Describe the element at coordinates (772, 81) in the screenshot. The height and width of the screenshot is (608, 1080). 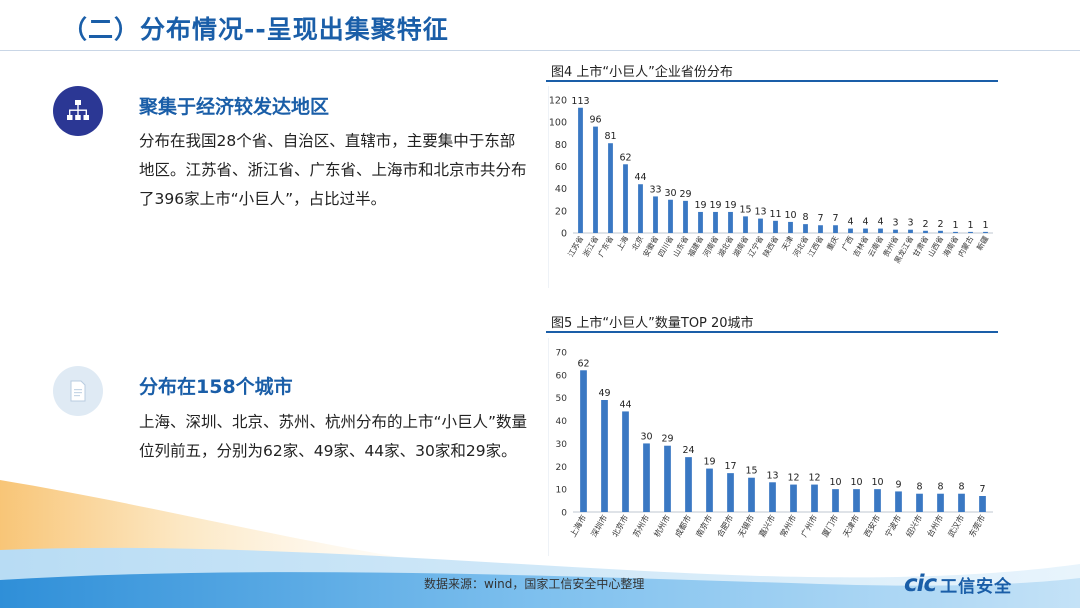
I see `chart1-title-rule` at that location.